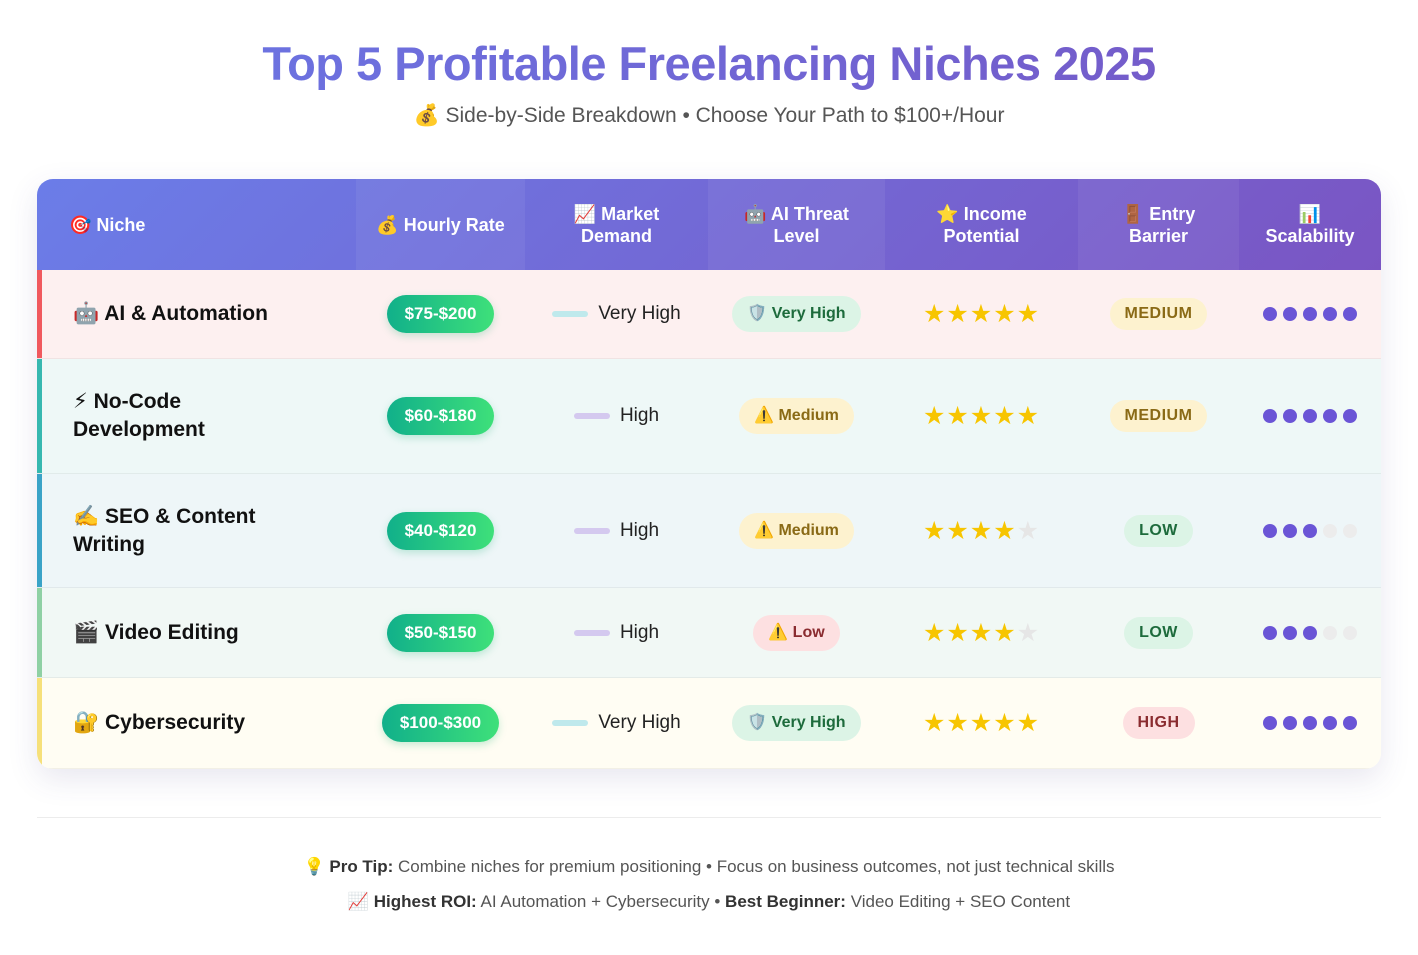 The image size is (1418, 955). I want to click on ai-threat-cell: 🛡️ Very High, so click(796, 314).